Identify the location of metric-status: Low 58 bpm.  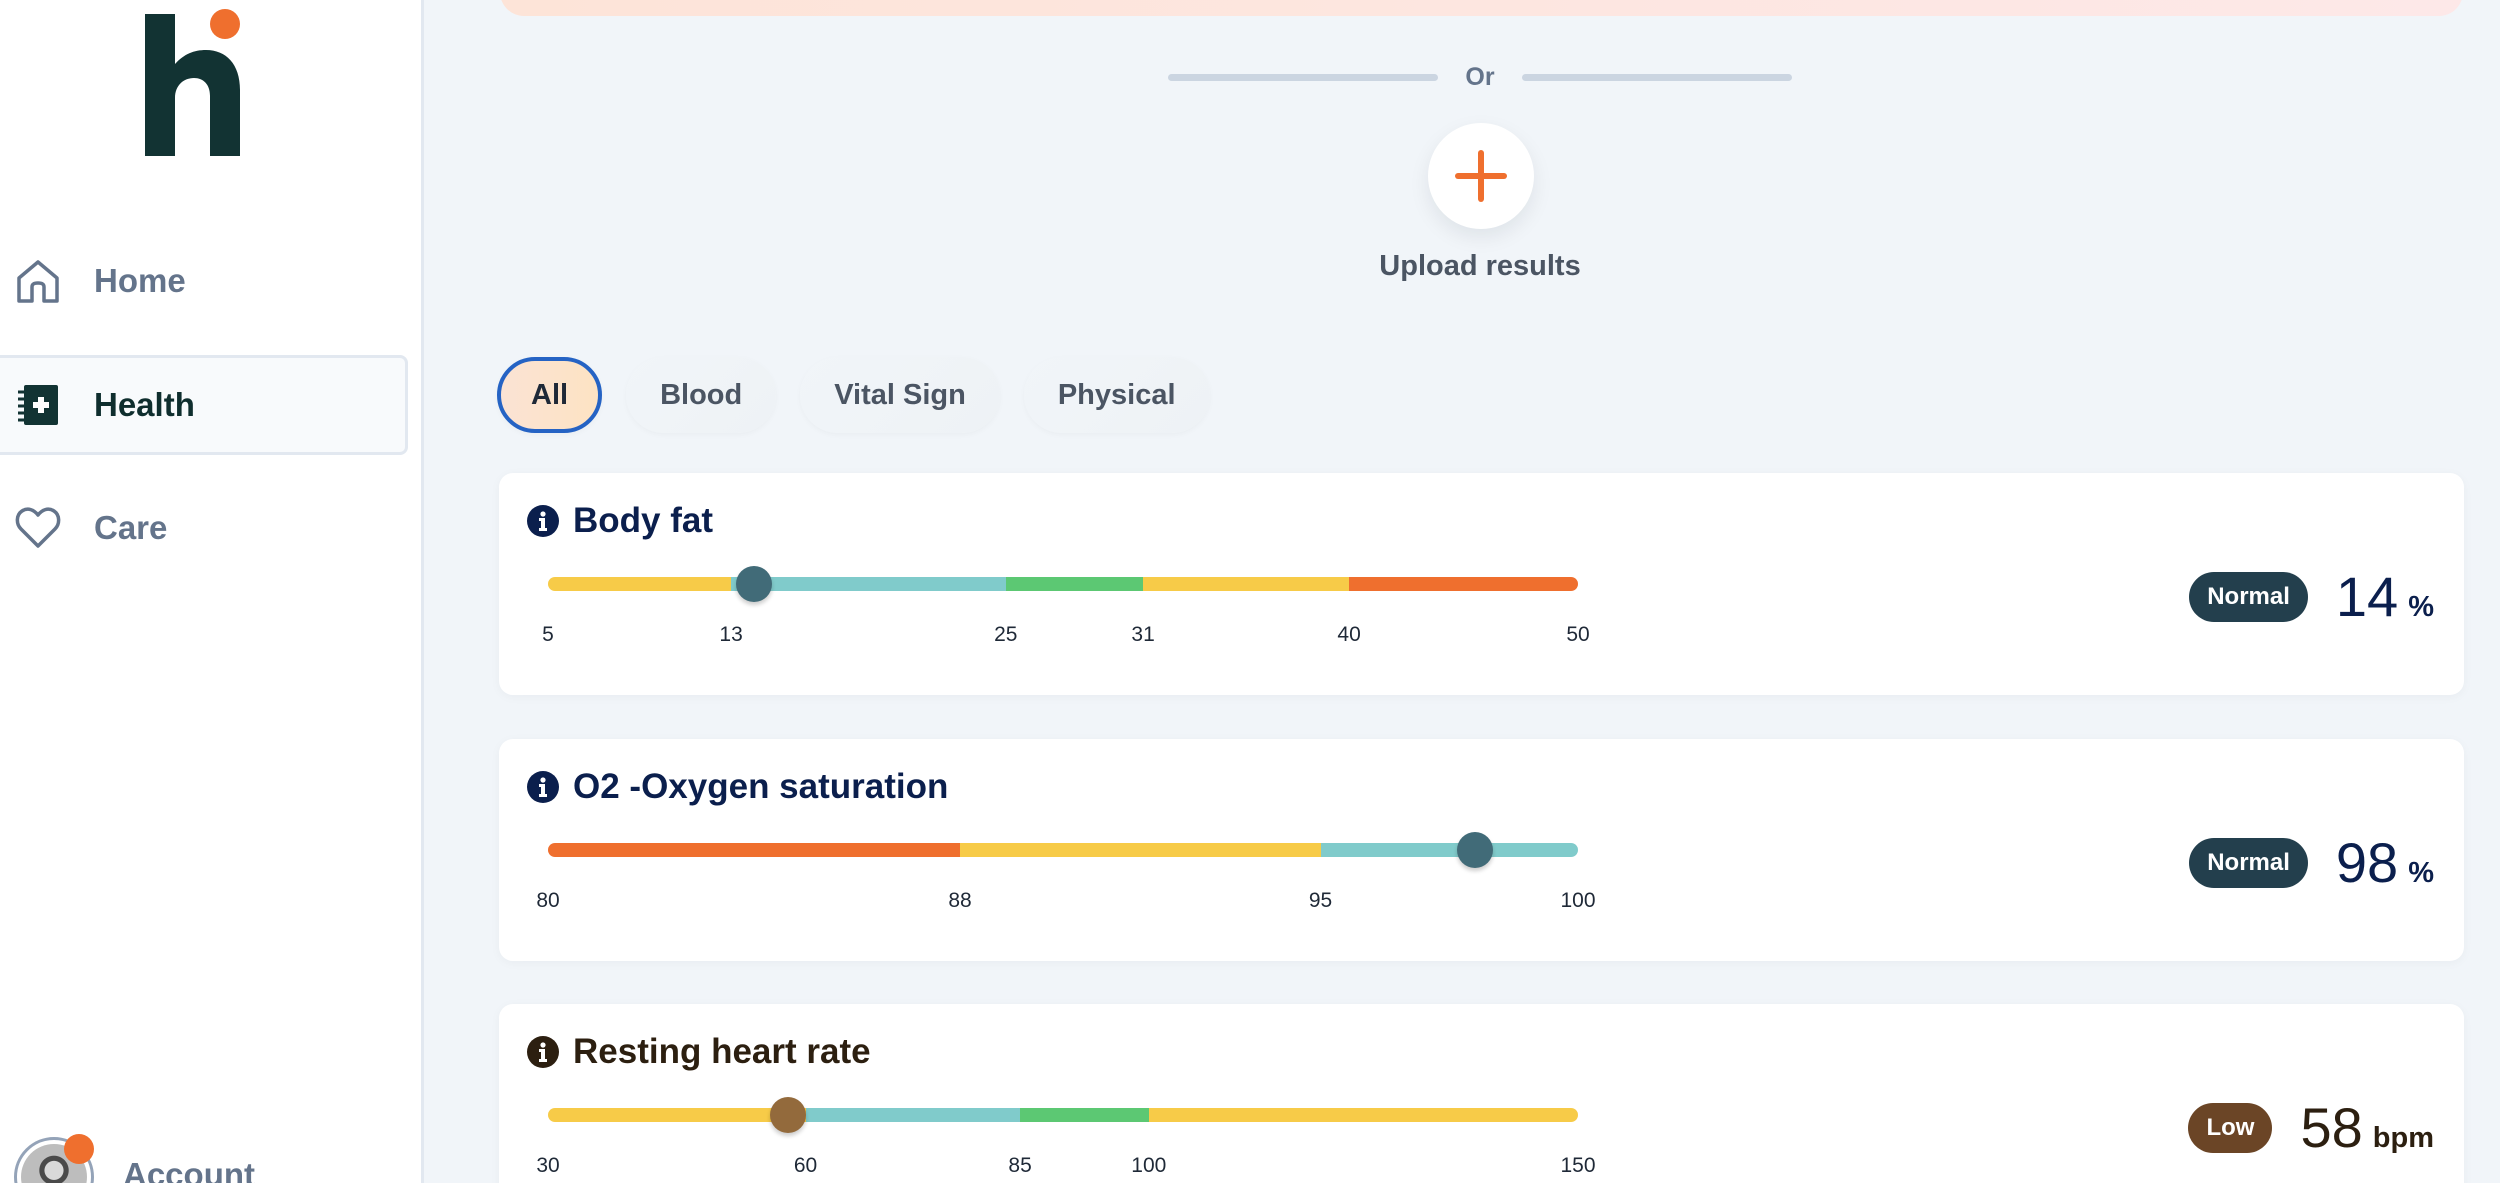
(2311, 1128).